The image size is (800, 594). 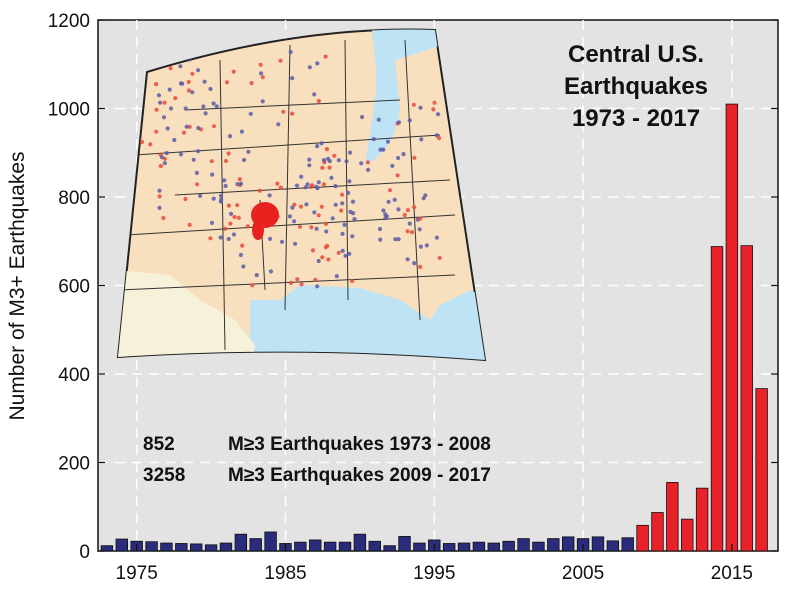 I want to click on bar-2007, so click(x=613, y=546).